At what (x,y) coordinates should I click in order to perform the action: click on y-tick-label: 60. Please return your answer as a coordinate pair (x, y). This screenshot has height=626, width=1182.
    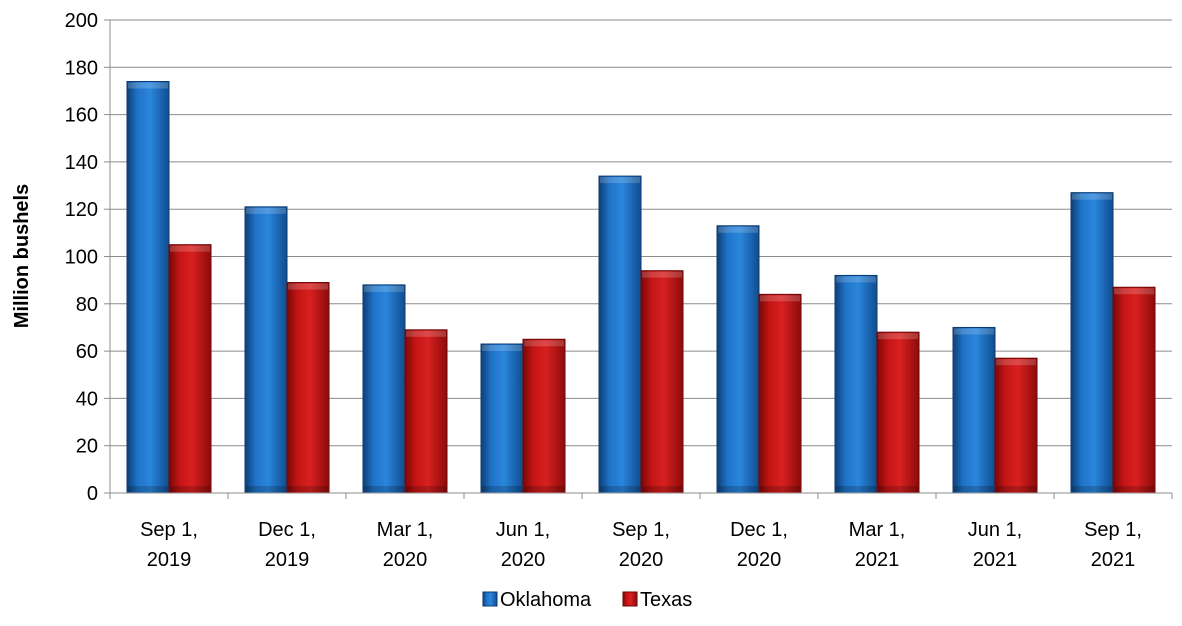
    Looking at the image, I should click on (87, 352).